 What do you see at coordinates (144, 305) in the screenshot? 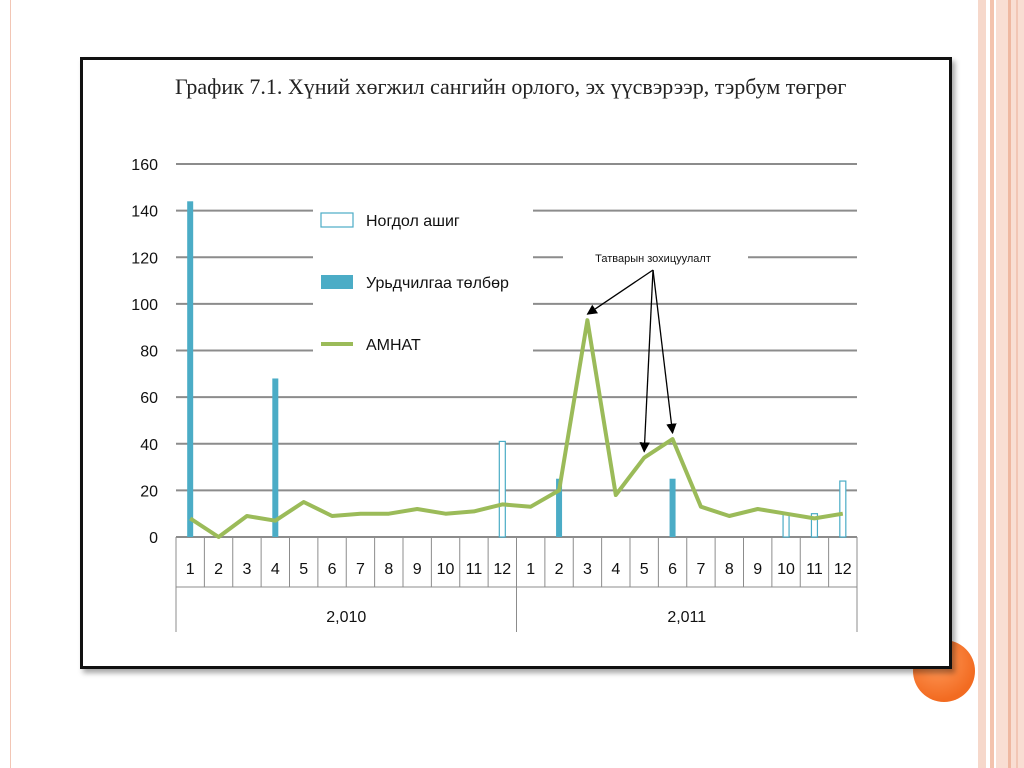
I see `y-tick-label: 100` at bounding box center [144, 305].